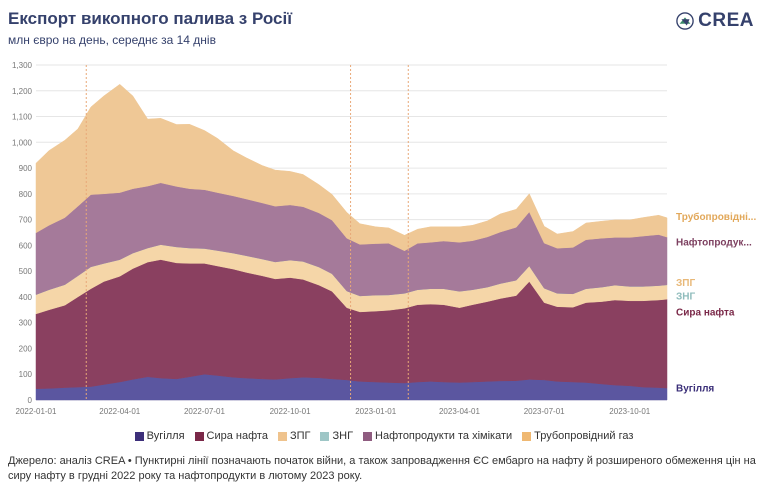  I want to click on legend-label: ЗПГ, so click(300, 436).